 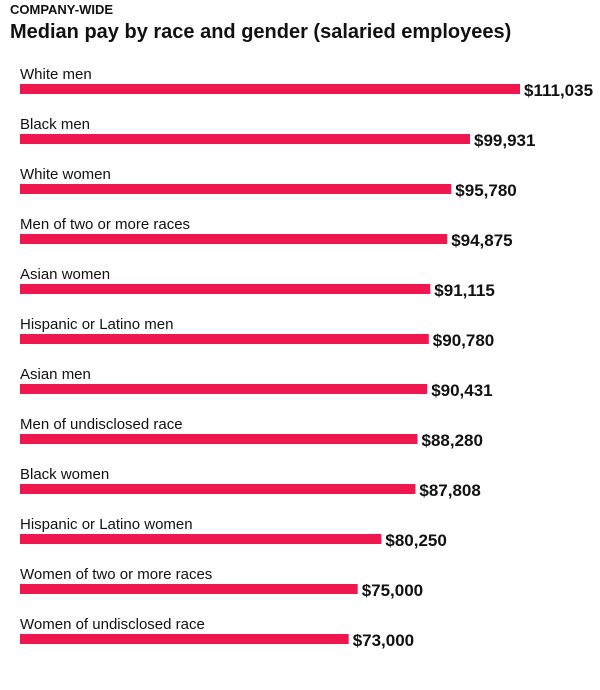 What do you see at coordinates (65, 174) in the screenshot?
I see `category-label: White women` at bounding box center [65, 174].